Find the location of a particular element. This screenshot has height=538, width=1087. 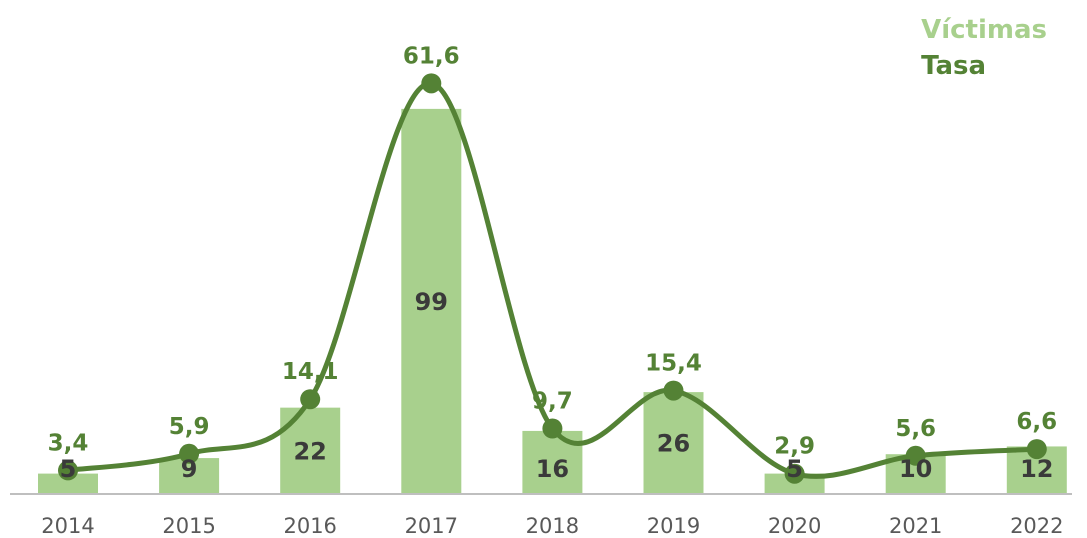

bar-2017 is located at coordinates (431, 300).